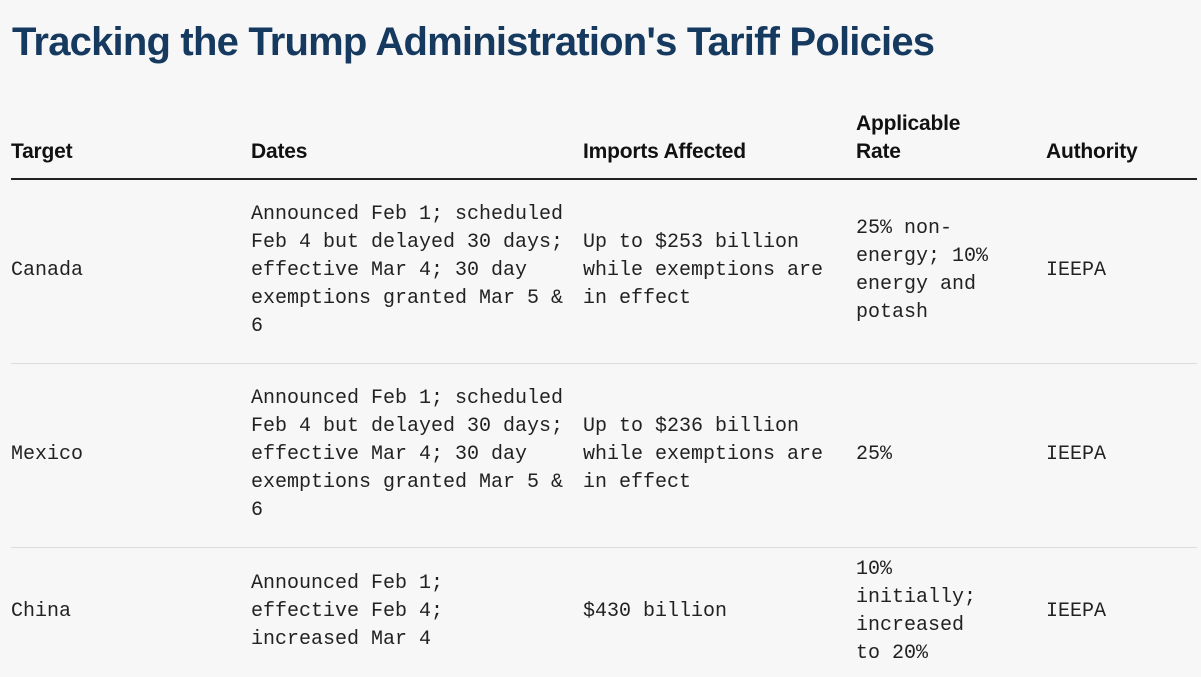 The image size is (1201, 677). Describe the element at coordinates (916, 612) in the screenshot. I see `cell-rate-text: 10% initially; increased to 20%` at that location.